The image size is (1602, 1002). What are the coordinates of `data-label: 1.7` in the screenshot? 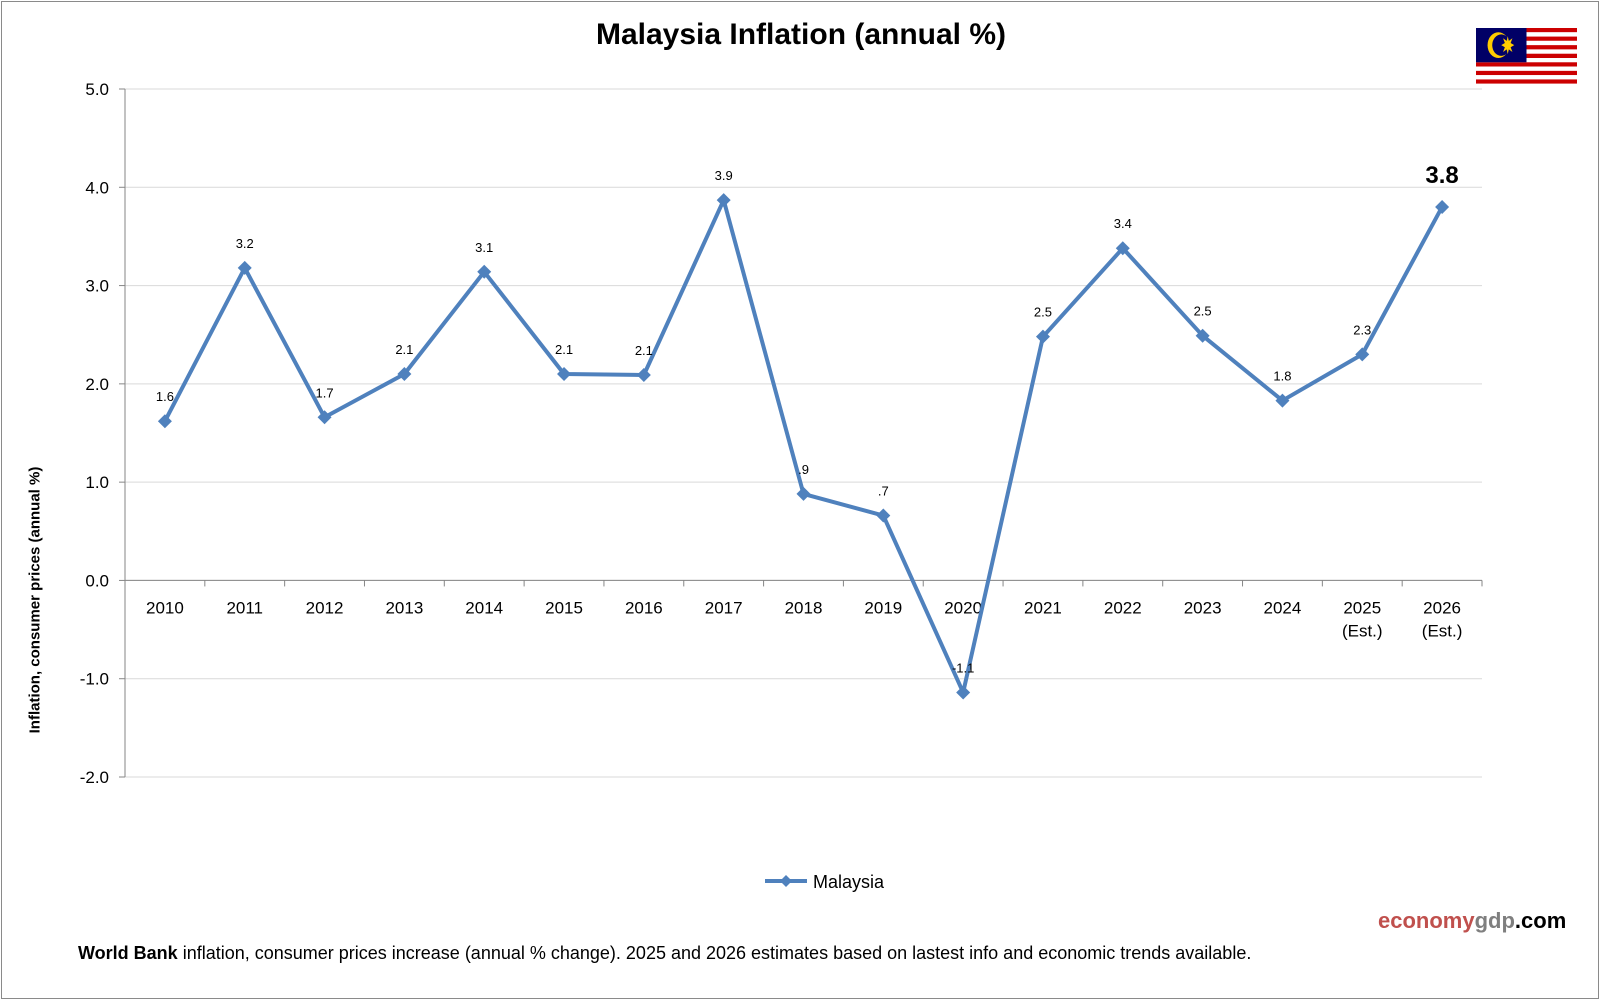 It's located at (325, 392).